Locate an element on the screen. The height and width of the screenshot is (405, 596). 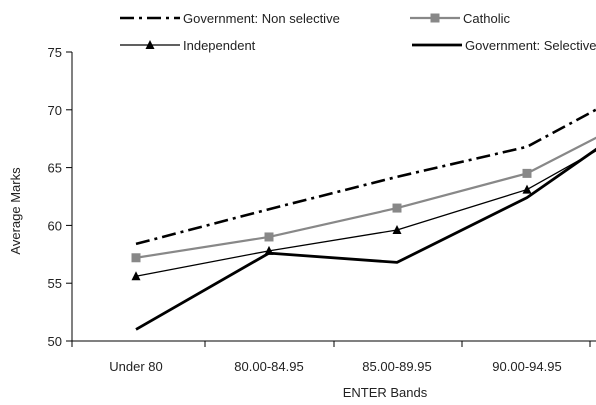
y-tick-label: 55 is located at coordinates (55, 283).